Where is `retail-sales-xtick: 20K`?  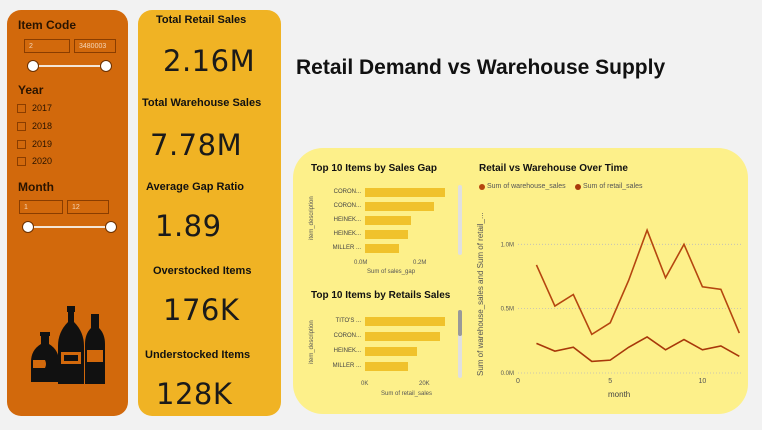 retail-sales-xtick: 20K is located at coordinates (424, 384).